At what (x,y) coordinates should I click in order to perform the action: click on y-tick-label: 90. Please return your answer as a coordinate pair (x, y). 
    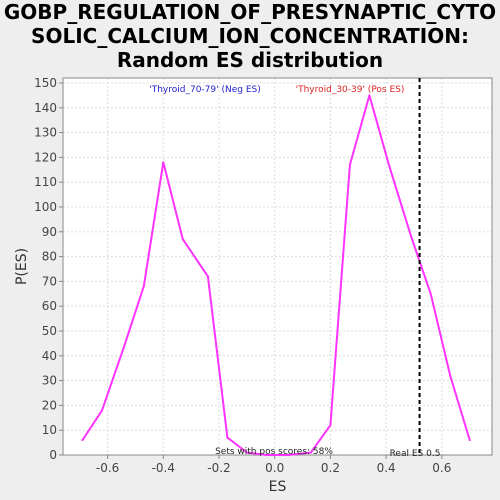
    Looking at the image, I should click on (49, 232).